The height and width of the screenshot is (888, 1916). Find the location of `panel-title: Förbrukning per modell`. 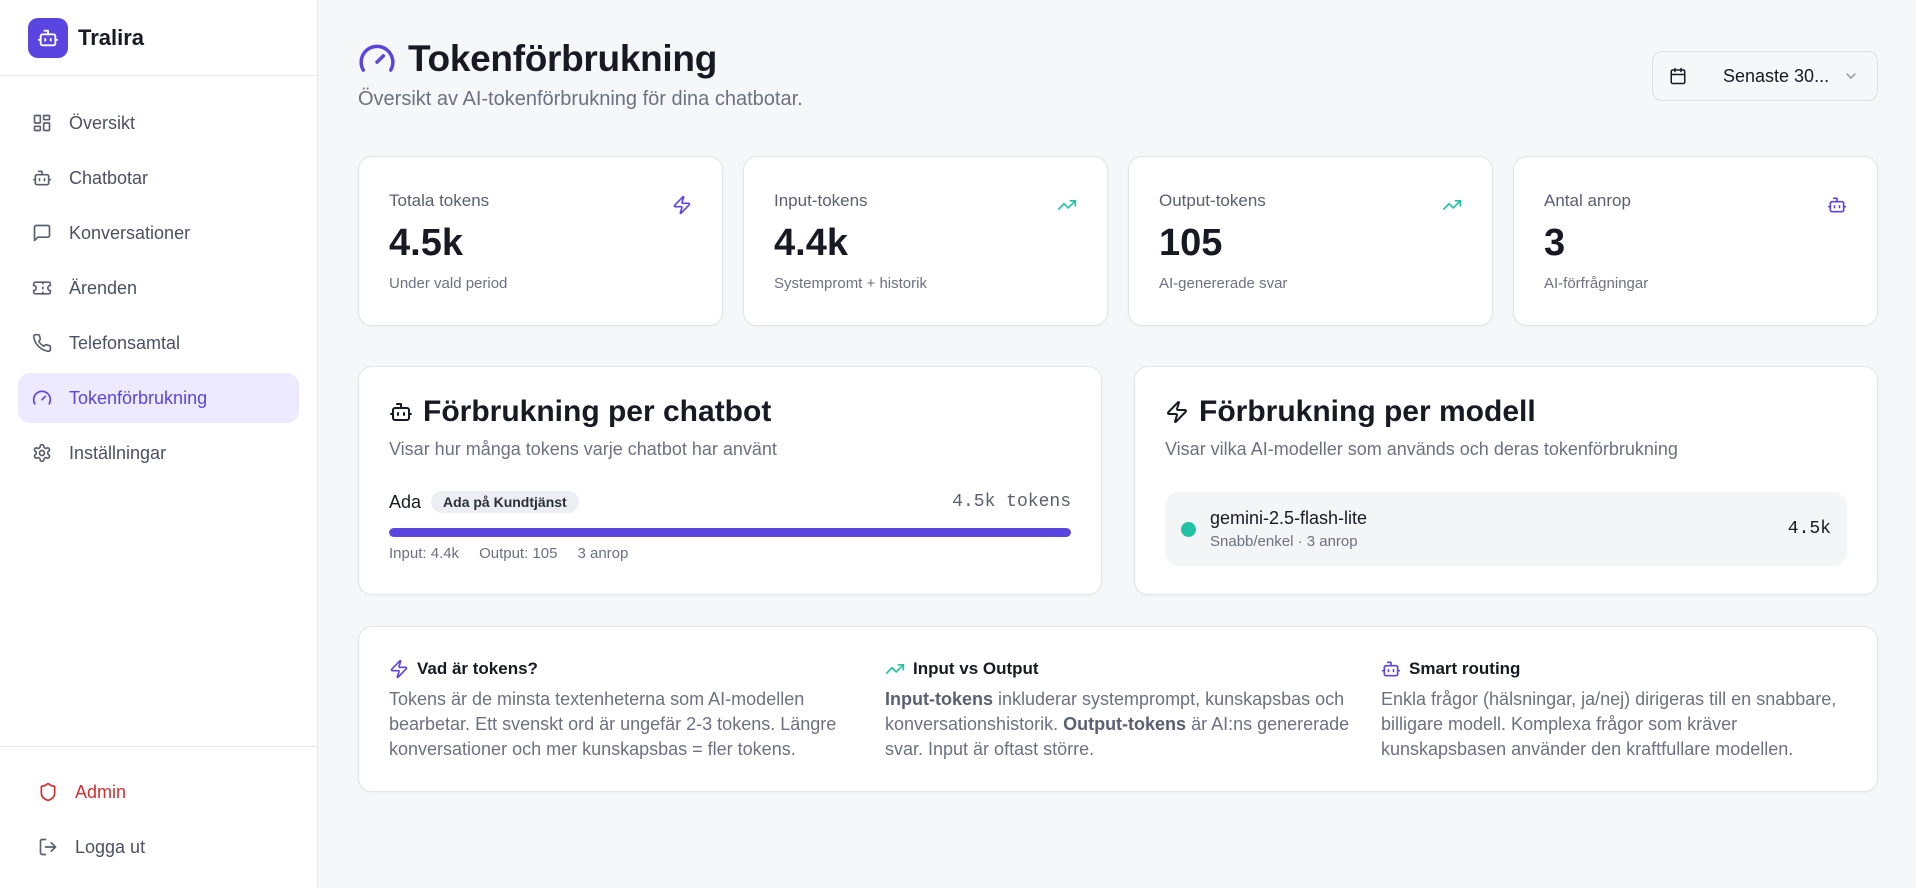

panel-title: Förbrukning per modell is located at coordinates (1367, 411).